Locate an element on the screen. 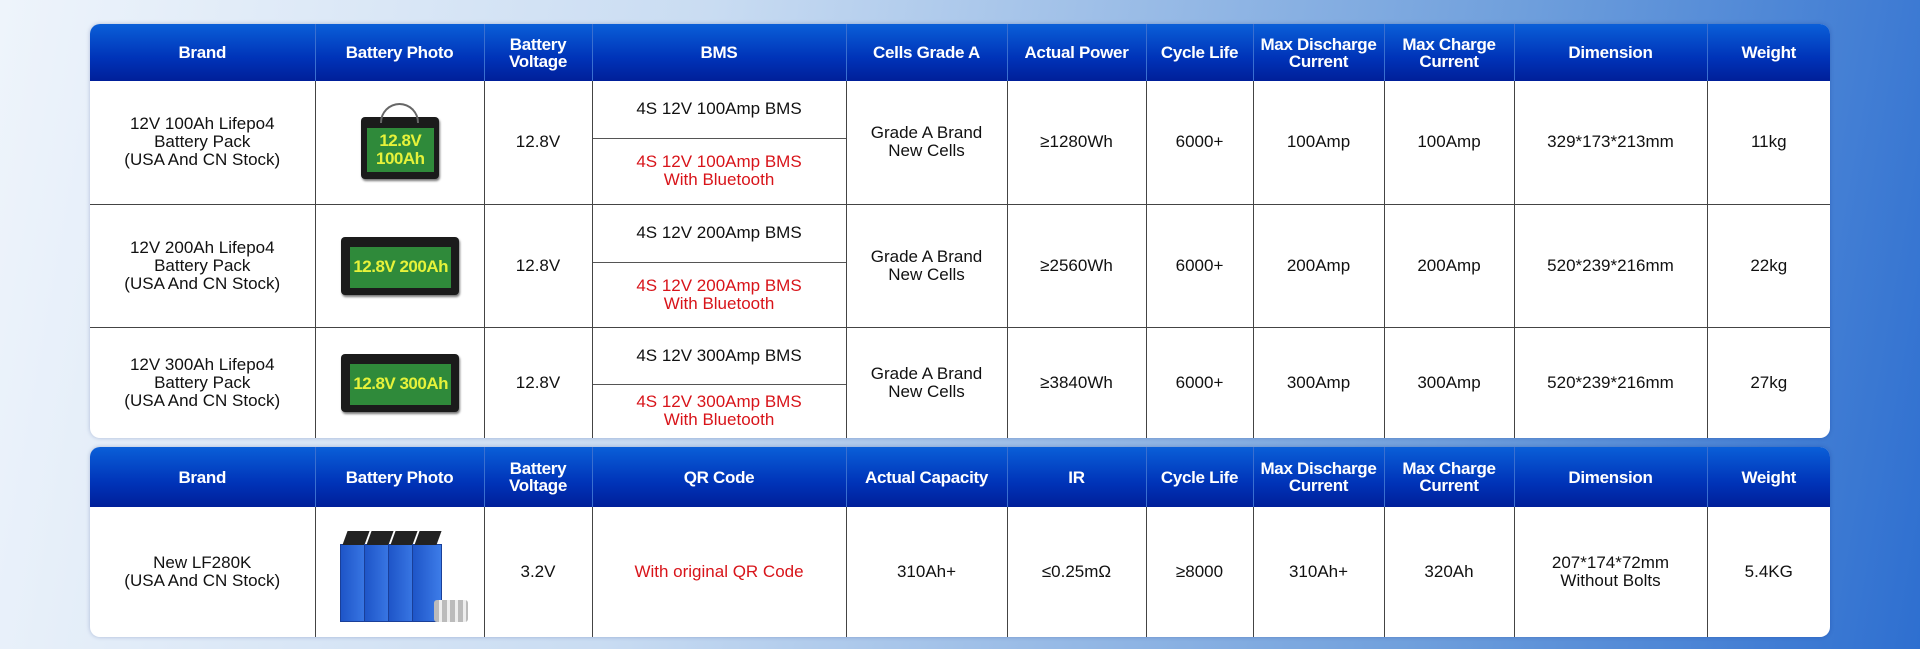  weight-cell: 22kg is located at coordinates (1768, 265).